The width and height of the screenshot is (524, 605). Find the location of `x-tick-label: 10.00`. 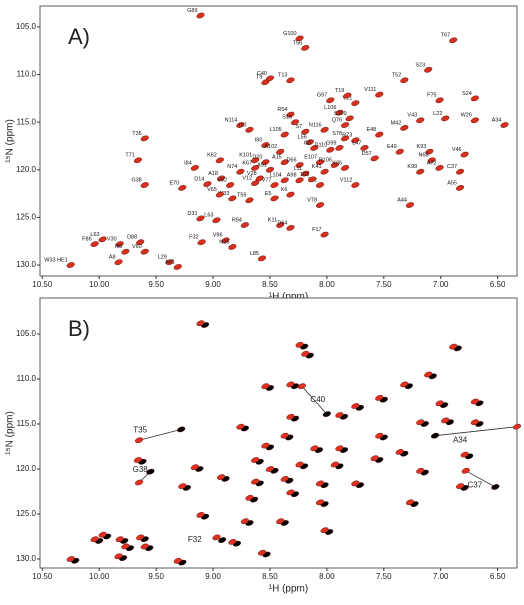

x-tick-label: 10.00 is located at coordinates (99, 284).